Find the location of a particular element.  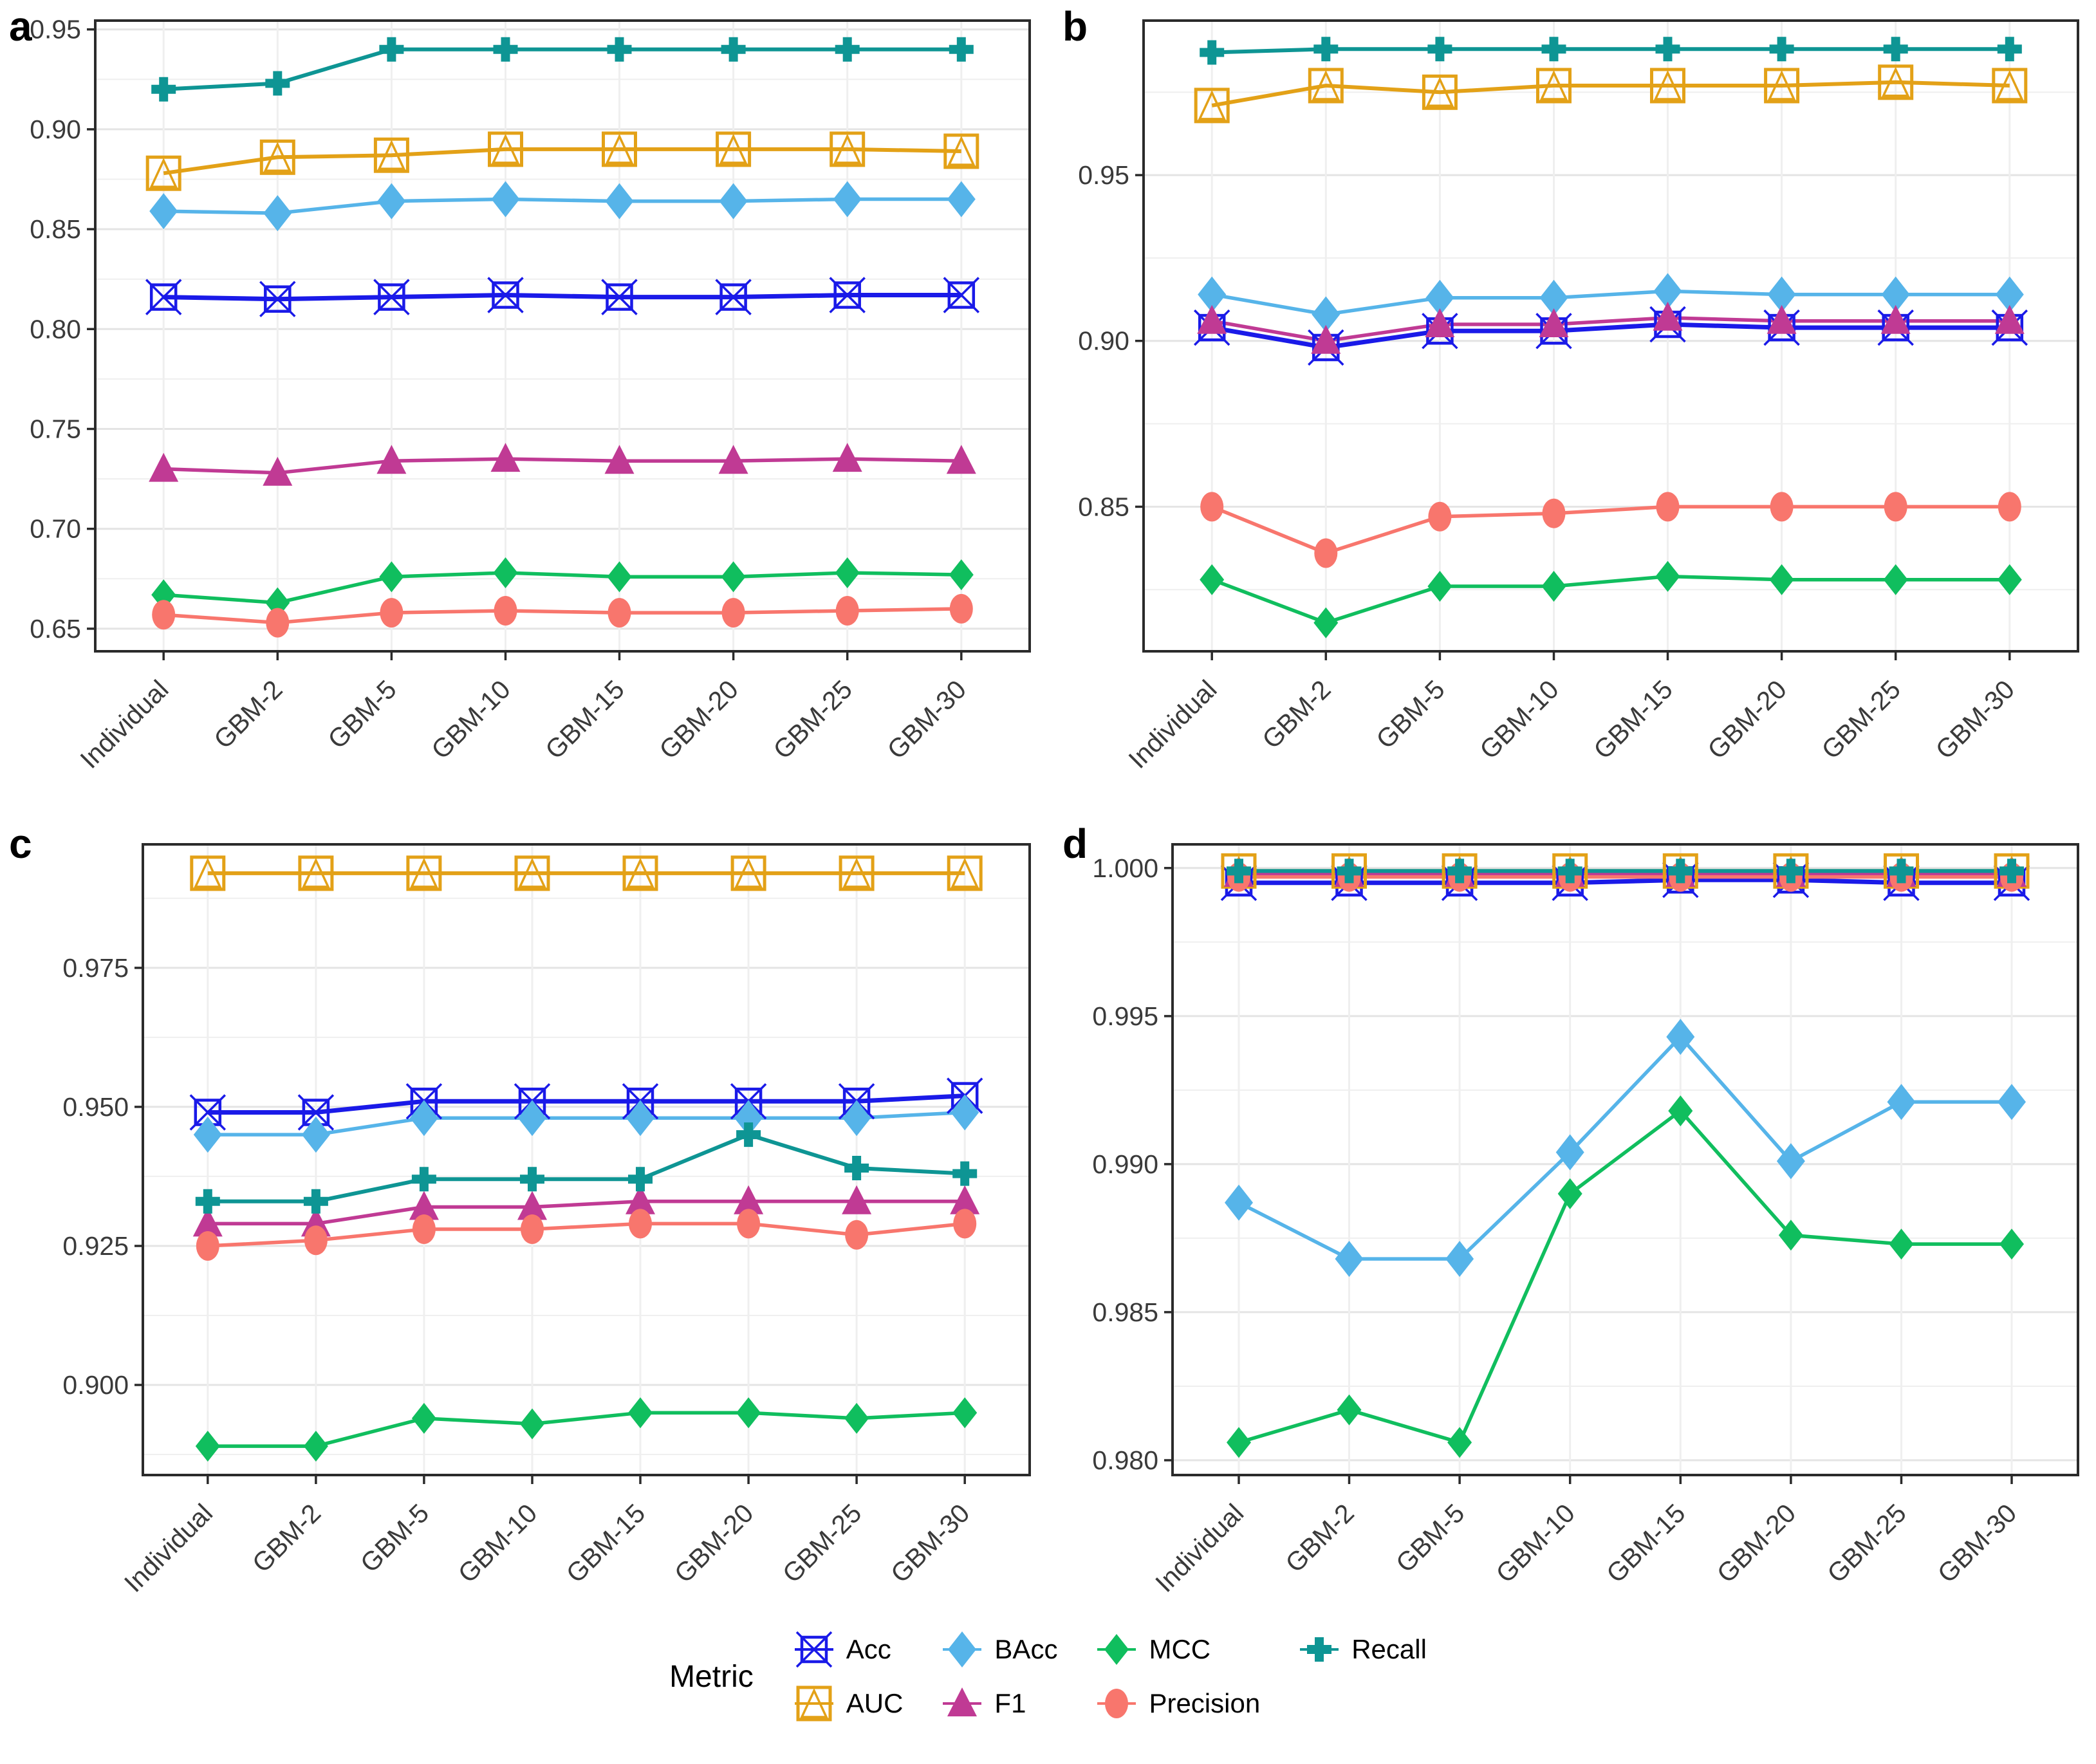

y-tick-label: 0.95 is located at coordinates (1103, 175).